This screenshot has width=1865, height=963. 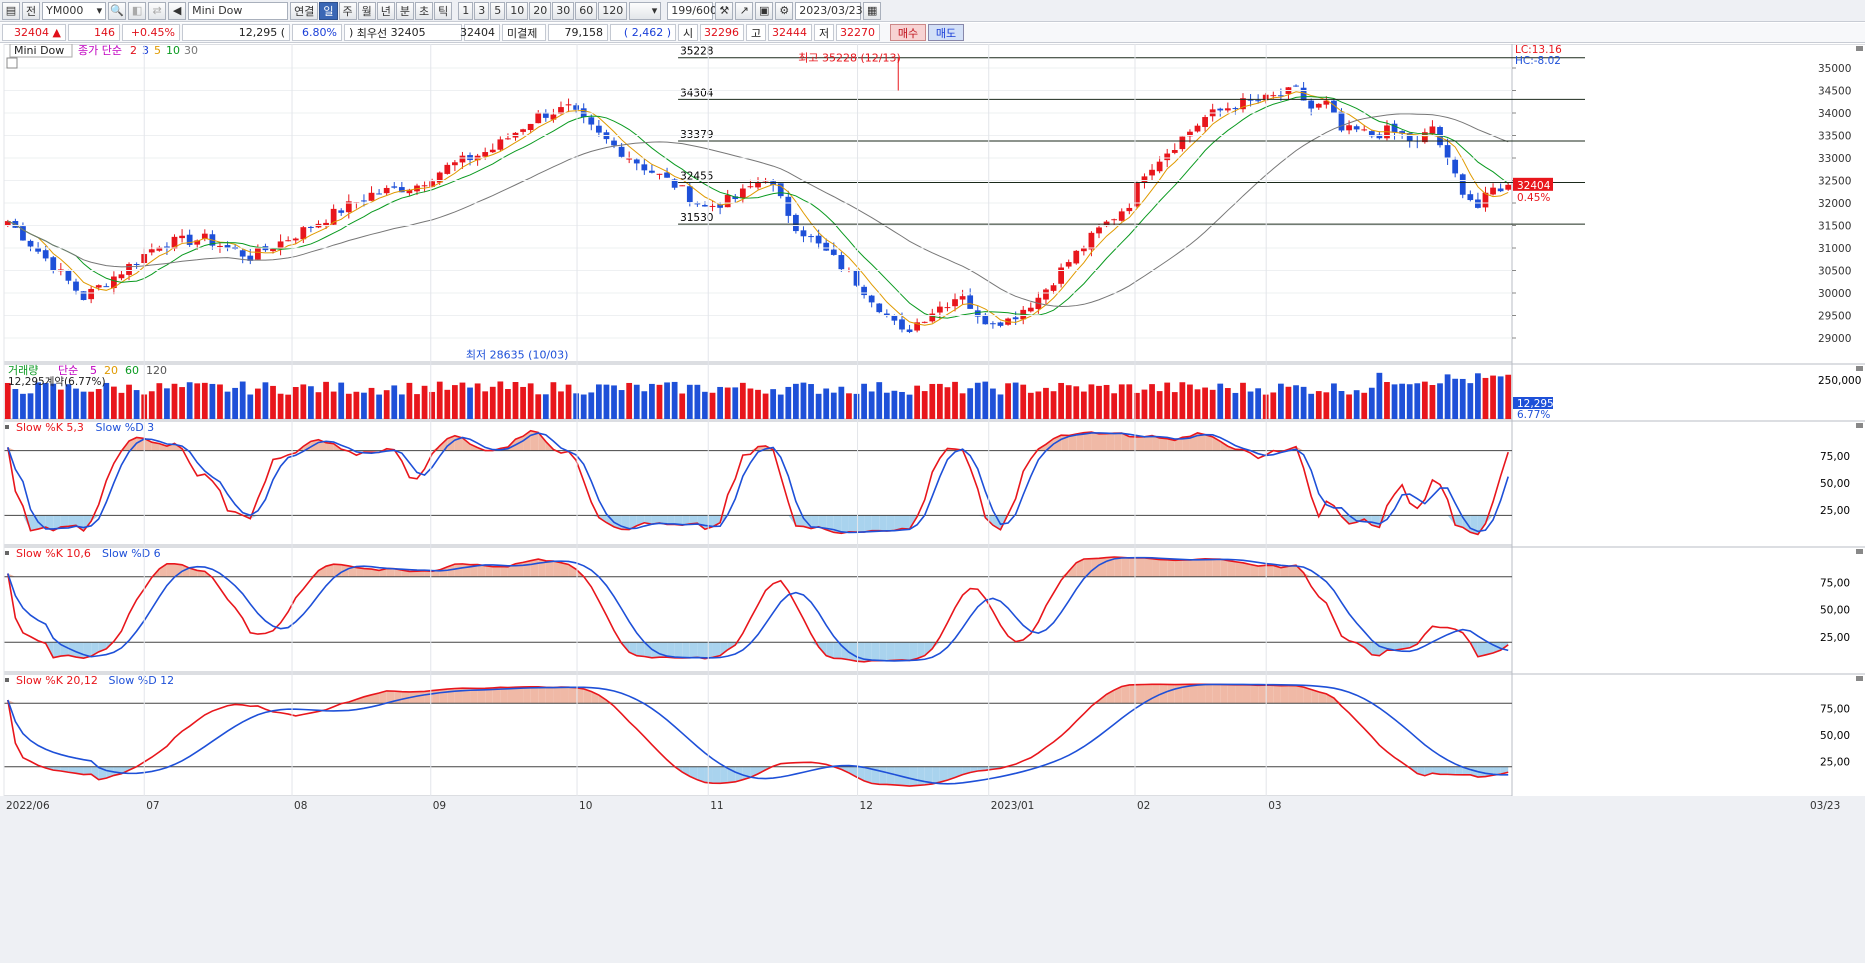 I want to click on interval-button-3: 3, so click(x=482, y=10).